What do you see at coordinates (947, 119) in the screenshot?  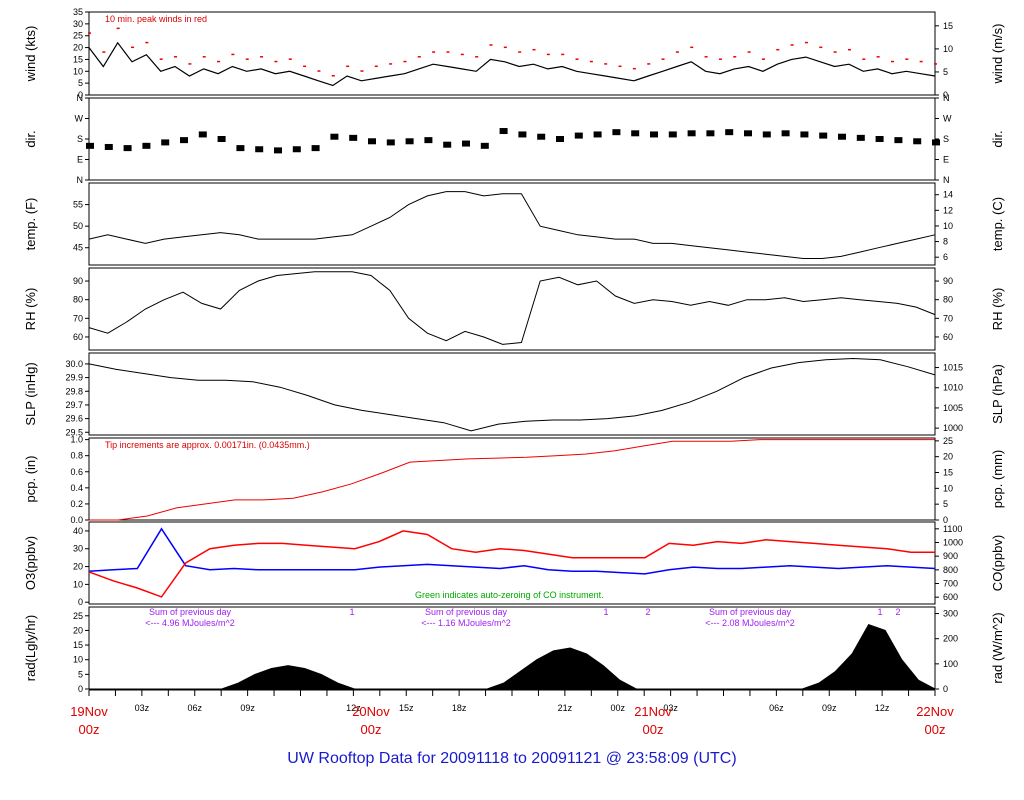 I see `y-tick-label-right: W` at bounding box center [947, 119].